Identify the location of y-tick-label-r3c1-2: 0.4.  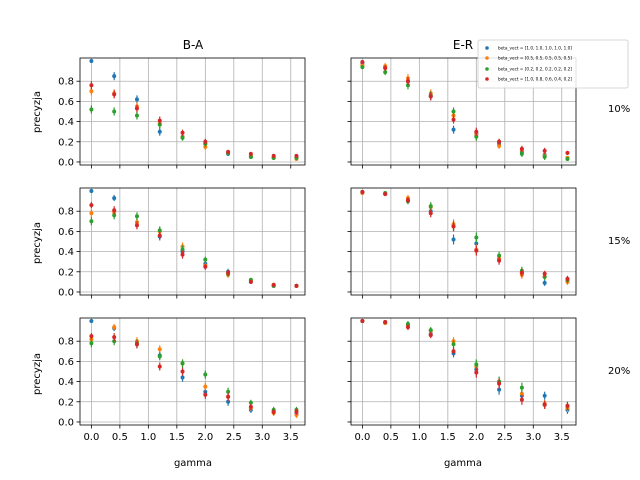
(66, 382).